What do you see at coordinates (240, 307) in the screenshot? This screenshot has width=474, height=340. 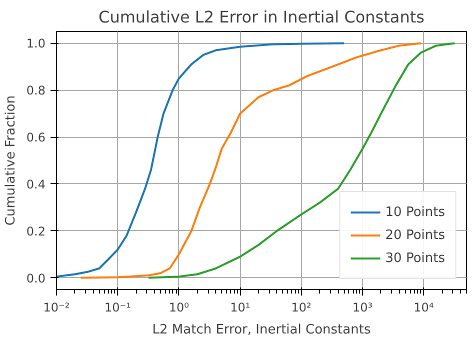 I see `x-tick-label: 10¹` at bounding box center [240, 307].